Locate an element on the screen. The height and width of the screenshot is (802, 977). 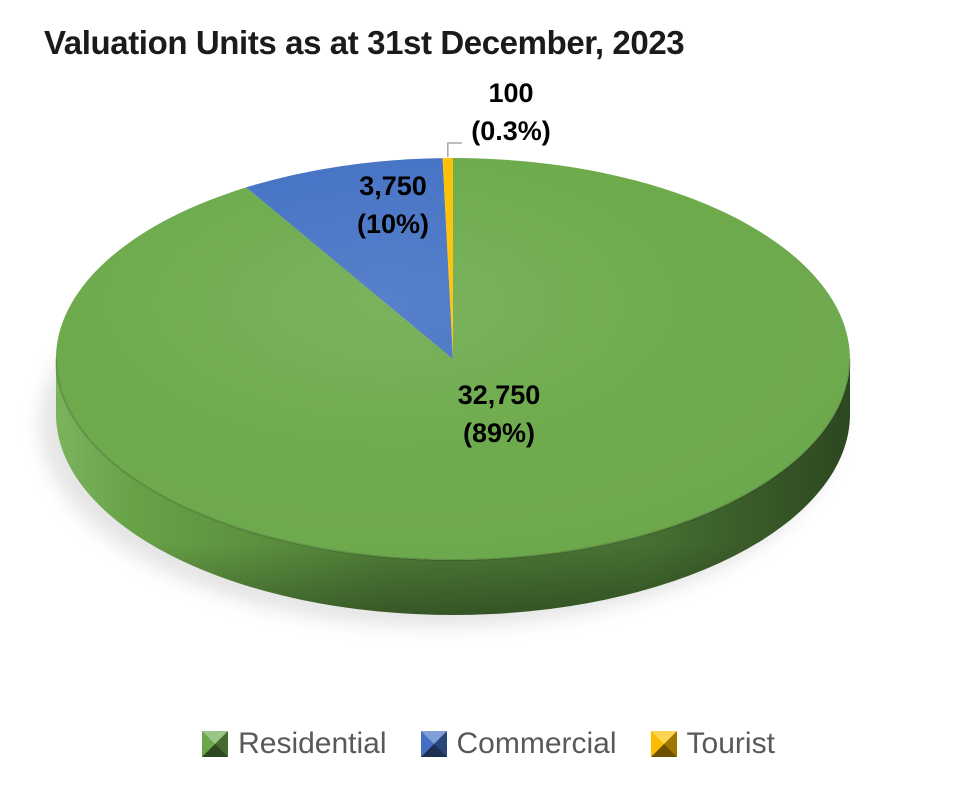
data-label-tourist-percent: (0.3%) is located at coordinates (511, 131).